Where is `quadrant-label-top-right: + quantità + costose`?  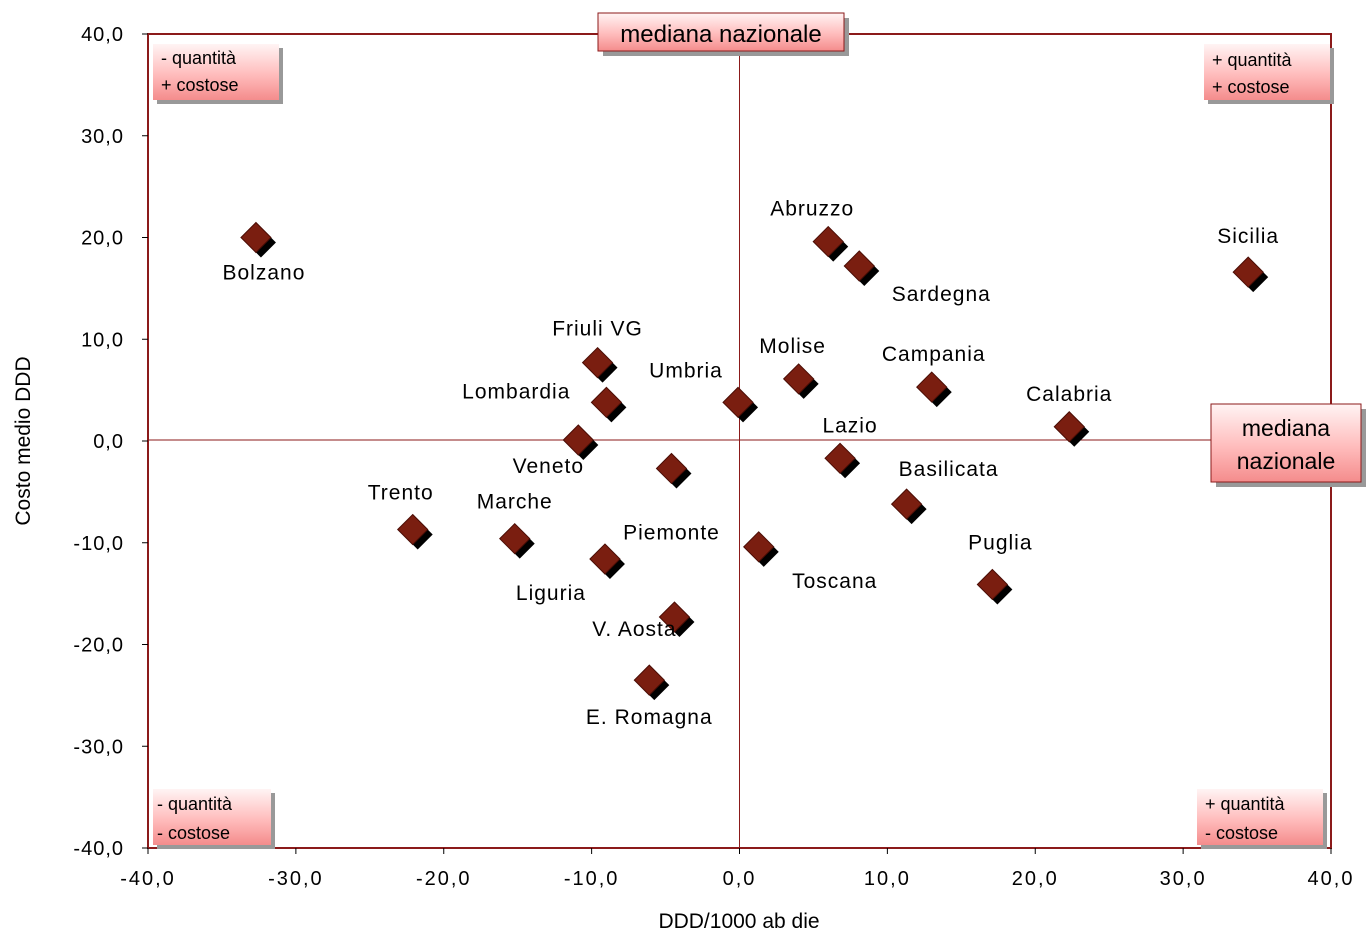
quadrant-label-top-right: + quantità + costose is located at coordinates (1269, 74).